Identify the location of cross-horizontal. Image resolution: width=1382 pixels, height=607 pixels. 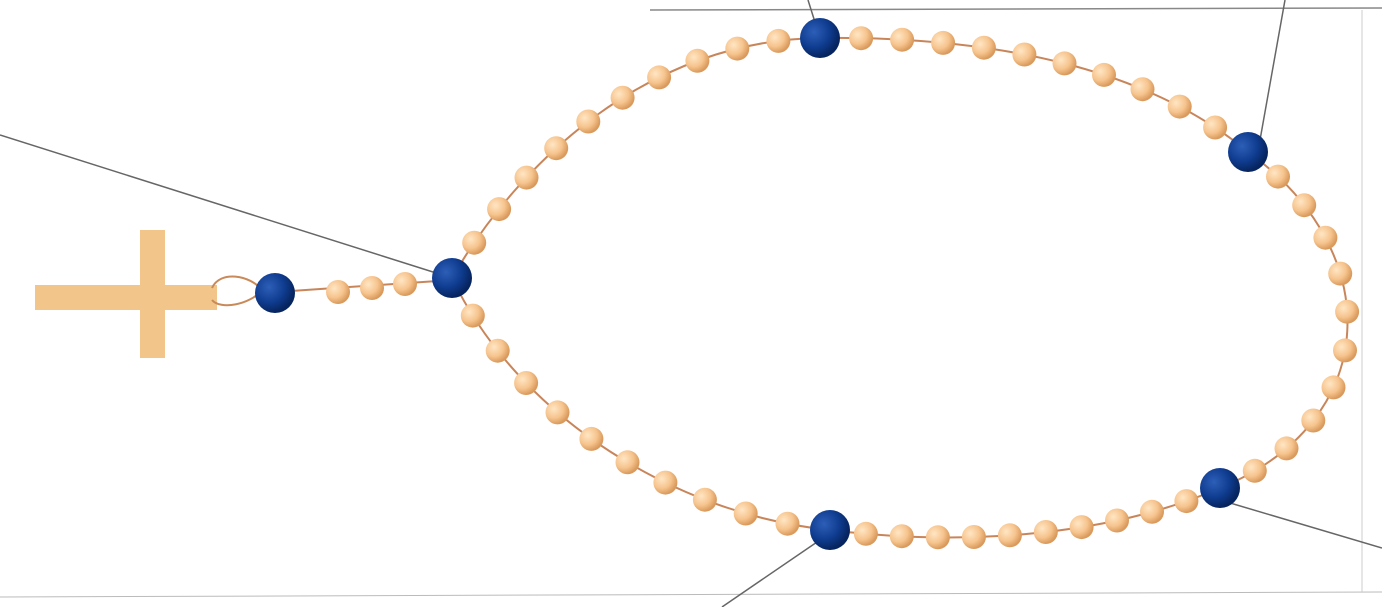
(126, 297).